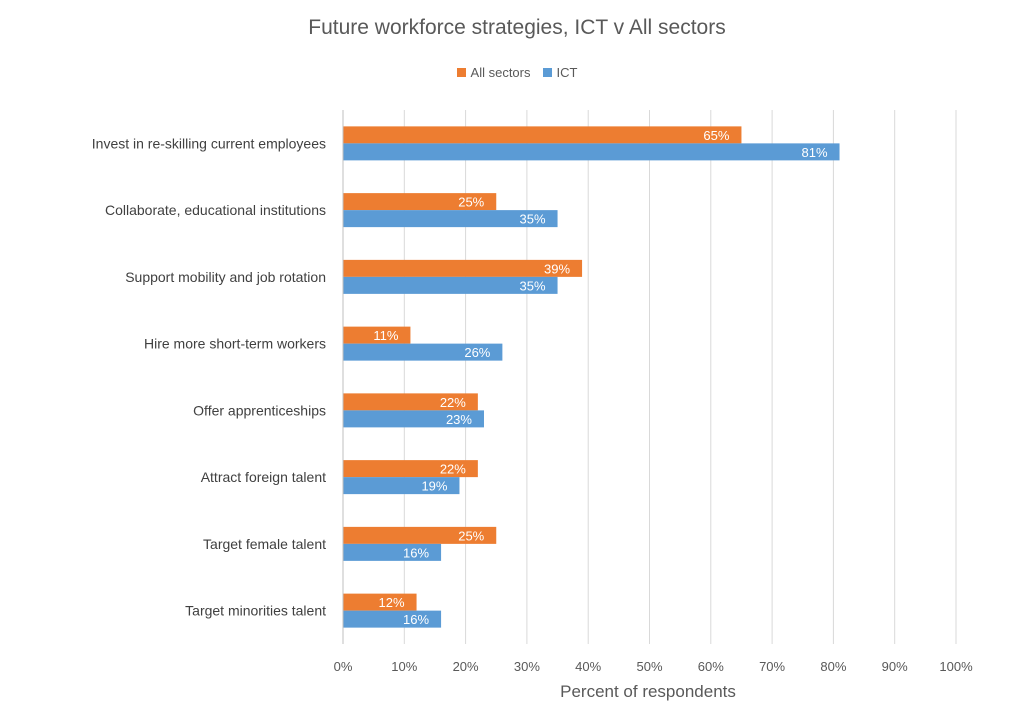 Image resolution: width=1034 pixels, height=727 pixels. I want to click on data-label-ict-3: 26%, so click(477, 352).